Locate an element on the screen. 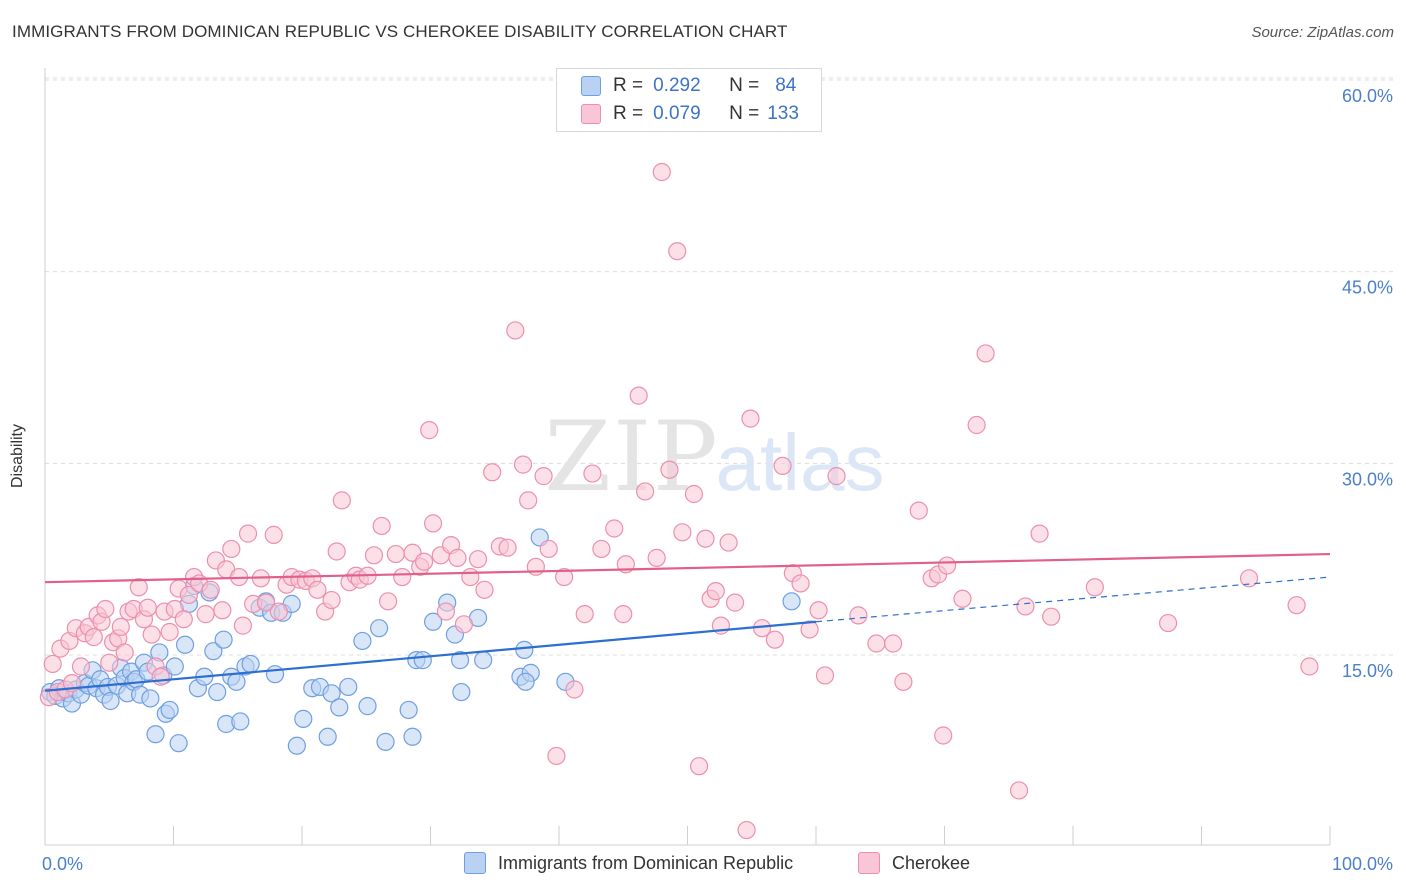  y-tick-label-0: 15.0% is located at coordinates (1367, 671).